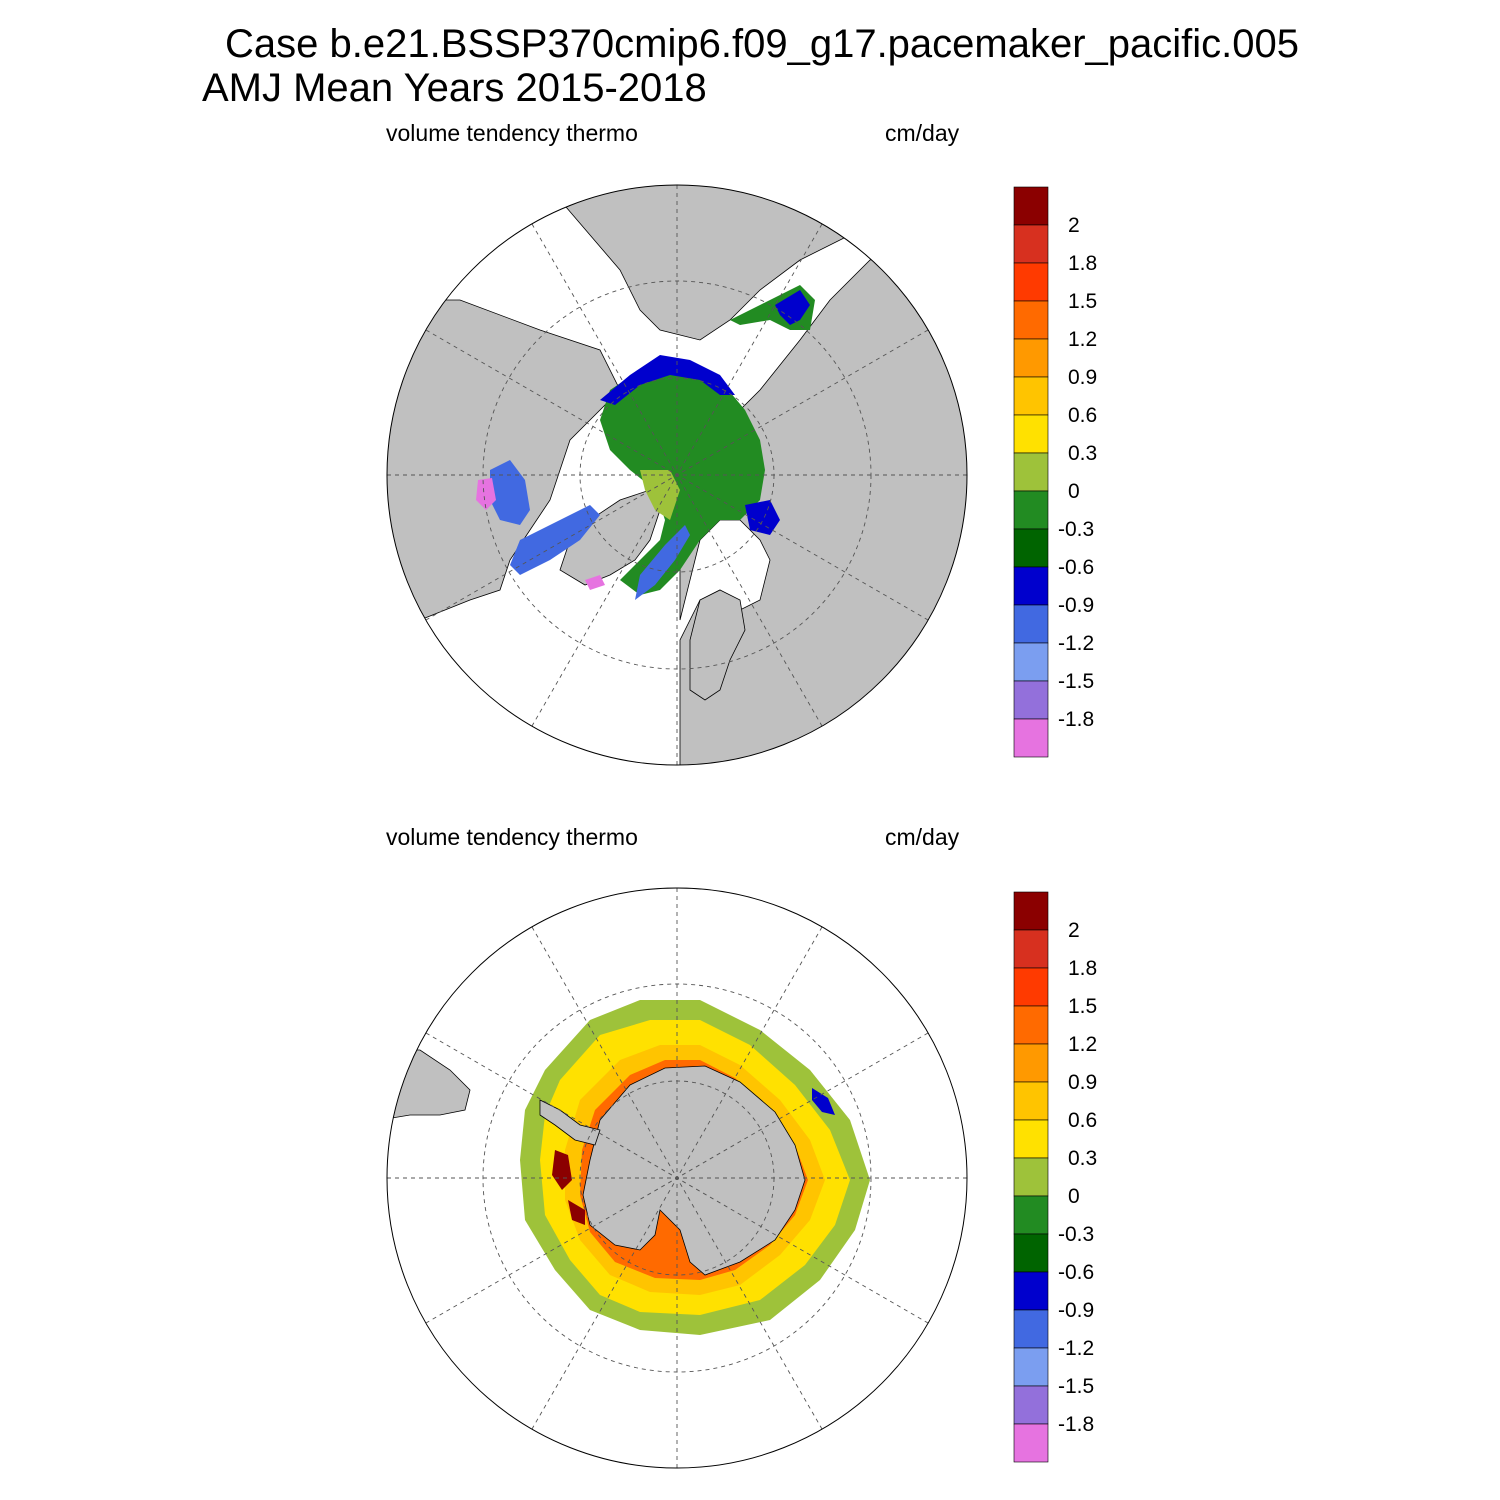 The image size is (1500, 1500). Describe the element at coordinates (717, 645) in the screenshot. I see `land-scandinavia` at that location.